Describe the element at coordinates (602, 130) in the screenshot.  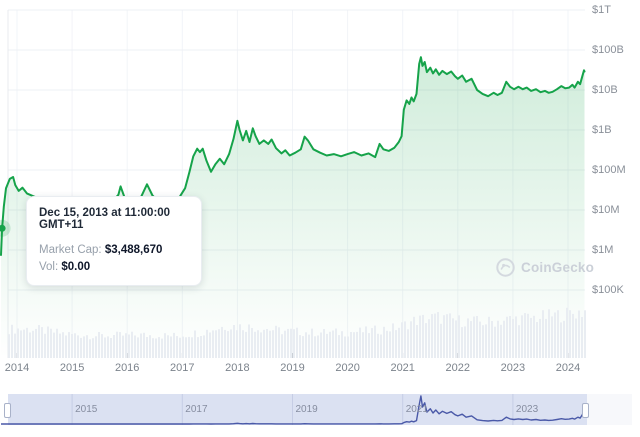
I see `y-axis-label: $1B` at that location.